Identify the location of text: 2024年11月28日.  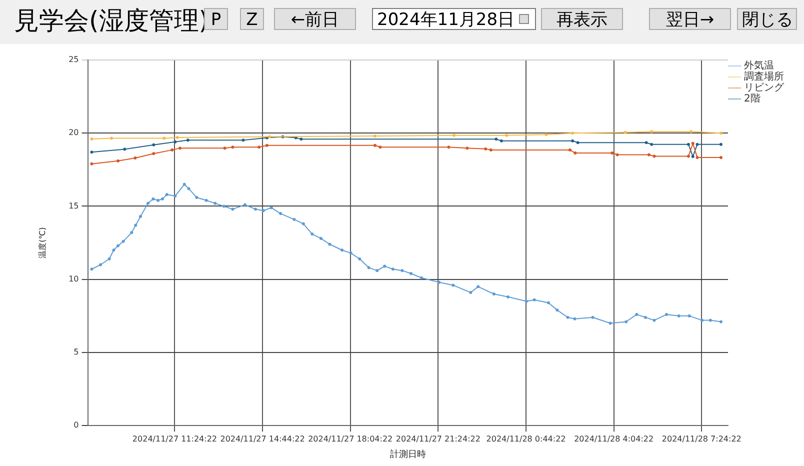
(454, 19).